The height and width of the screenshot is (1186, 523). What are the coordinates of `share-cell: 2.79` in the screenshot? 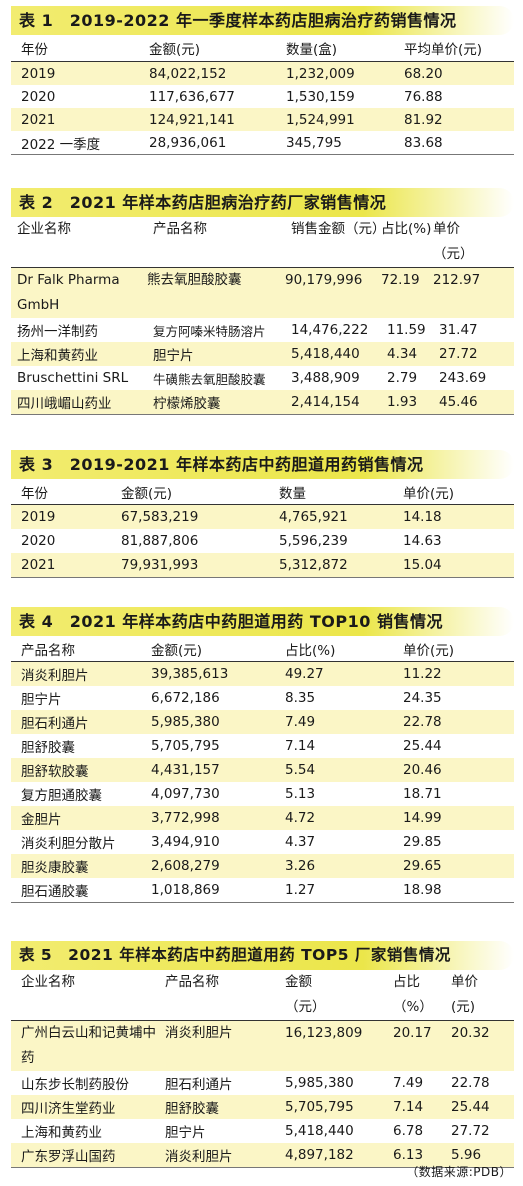 It's located at (402, 378).